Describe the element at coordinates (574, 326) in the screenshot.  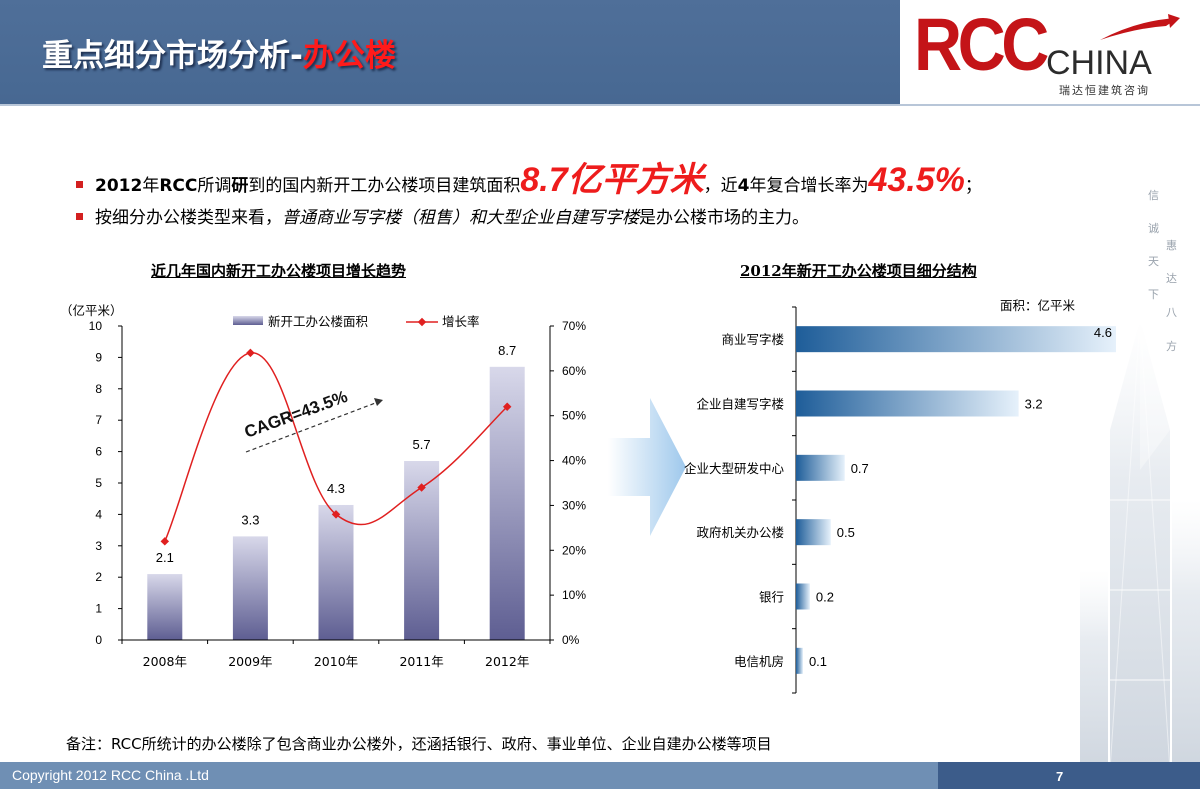
I see `y2-tick-label: 70%` at that location.